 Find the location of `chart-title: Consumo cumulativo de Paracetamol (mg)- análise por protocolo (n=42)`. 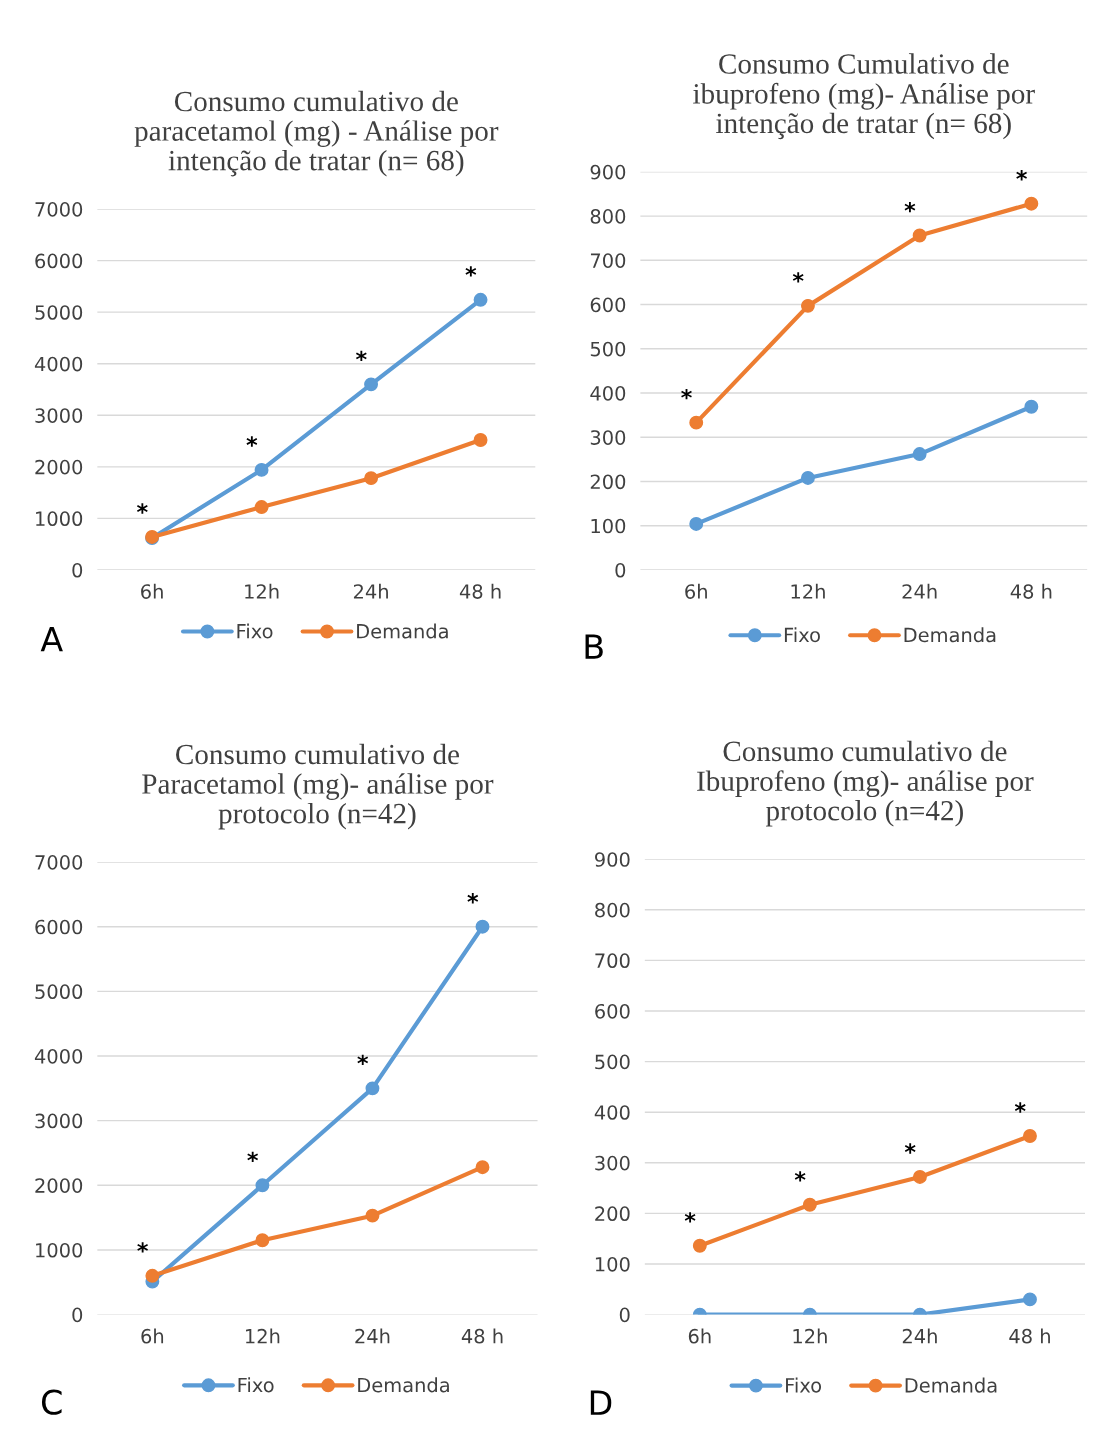

chart-title: Consumo cumulativo de Paracetamol (mg)- análise por protocolo (n=42) is located at coordinates (318, 786).